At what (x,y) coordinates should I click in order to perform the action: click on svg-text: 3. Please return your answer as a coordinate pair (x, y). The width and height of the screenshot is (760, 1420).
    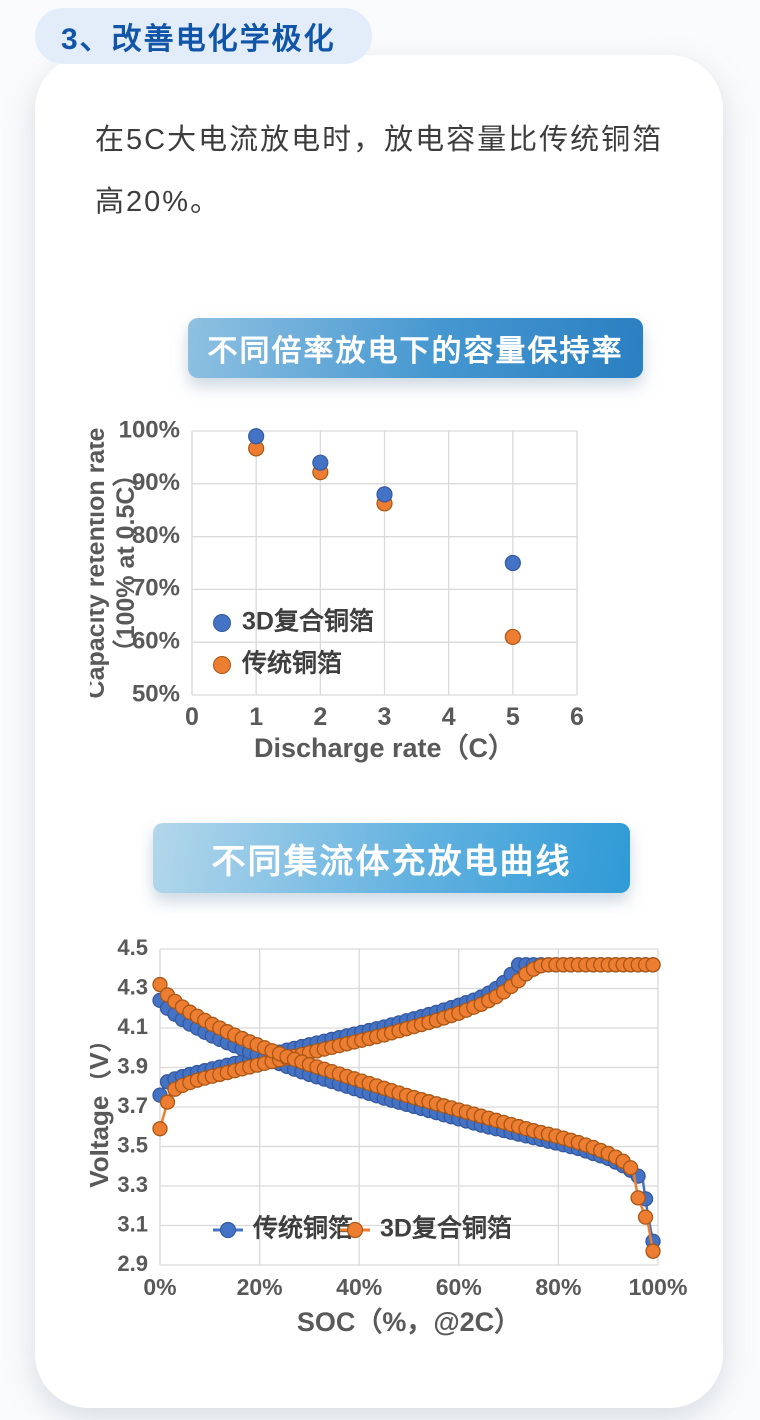
    Looking at the image, I should click on (385, 717).